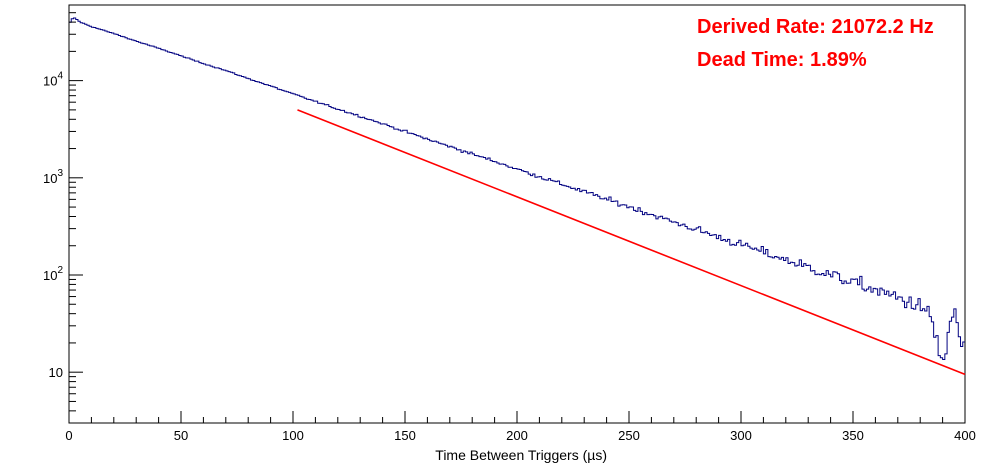 Image resolution: width=996 pixels, height=472 pixels. What do you see at coordinates (853, 435) in the screenshot?
I see `x-tick-label: 350` at bounding box center [853, 435].